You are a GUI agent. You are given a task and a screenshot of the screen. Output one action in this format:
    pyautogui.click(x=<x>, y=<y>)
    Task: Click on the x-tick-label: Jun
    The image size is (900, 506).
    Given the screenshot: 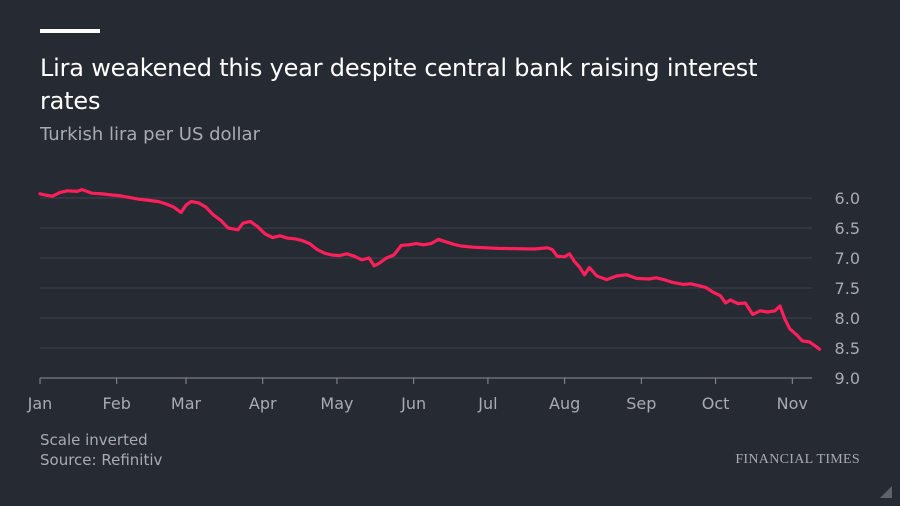 What is the action you would take?
    pyautogui.click(x=413, y=403)
    